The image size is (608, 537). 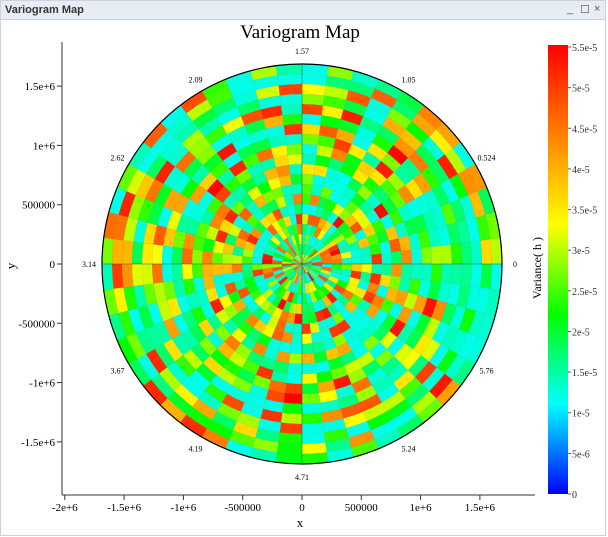 I want to click on colorbar-tick-label: 4e-5, so click(x=581, y=170).